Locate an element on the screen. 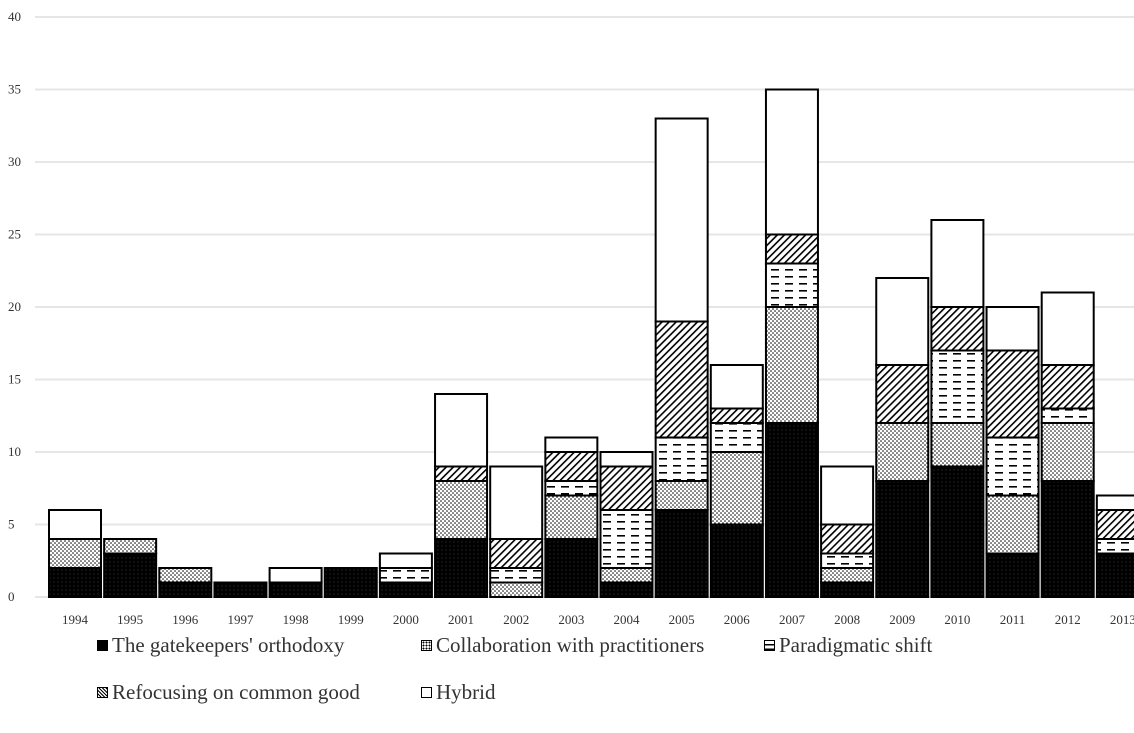  y-axis-ticks: 0 5 10 15 20 25 30 35 40 is located at coordinates (14, 306).